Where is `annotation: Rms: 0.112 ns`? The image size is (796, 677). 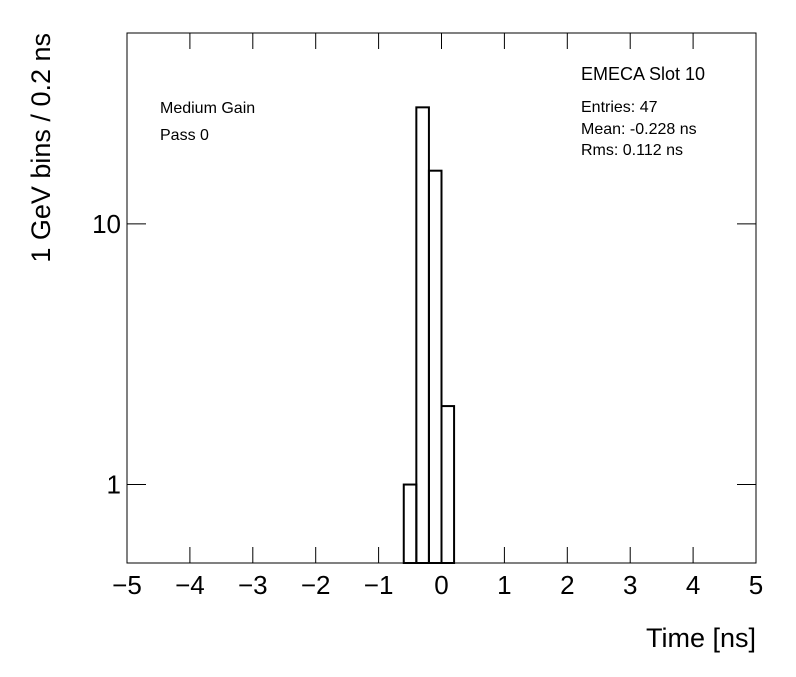
annotation: Rms: 0.112 ns is located at coordinates (632, 150).